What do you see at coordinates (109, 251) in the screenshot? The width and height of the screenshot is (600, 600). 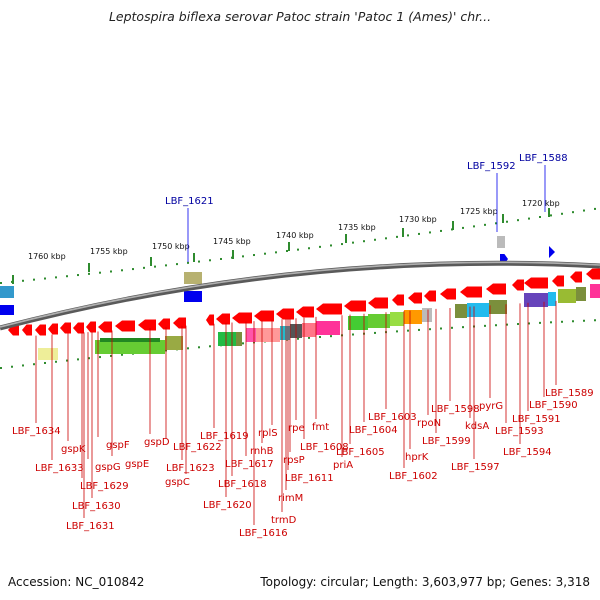 I see `scale-label: 1755 kbp` at bounding box center [109, 251].